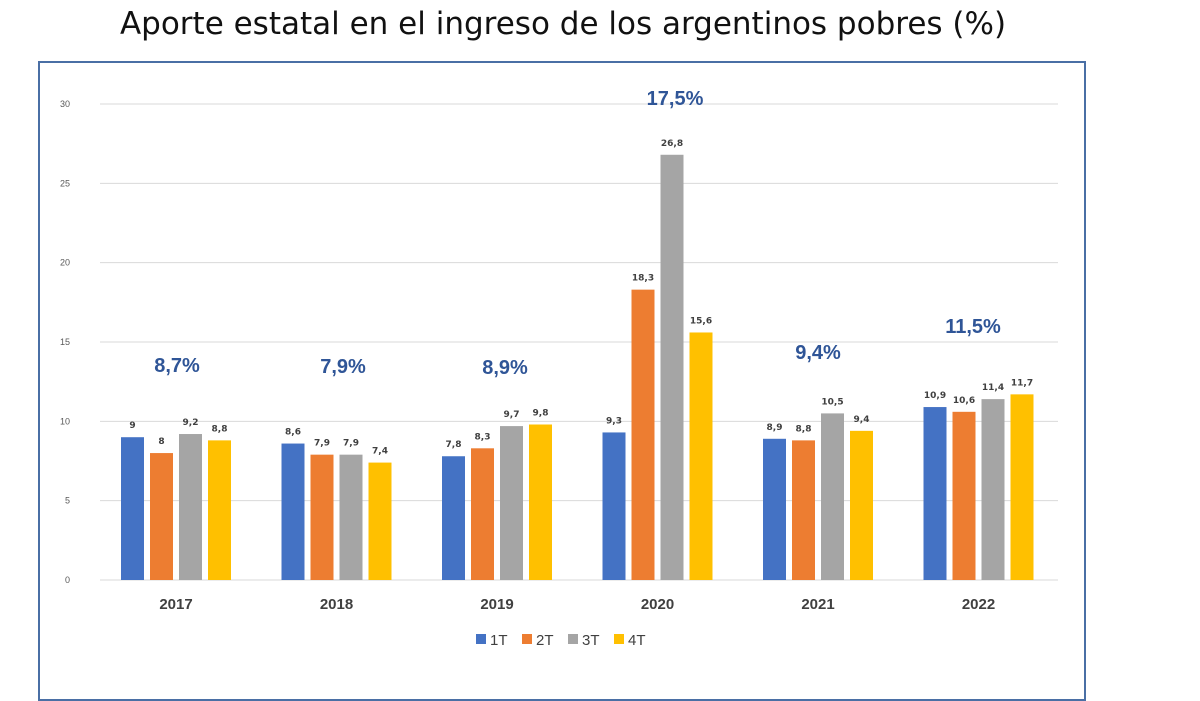 This screenshot has height=701, width=1200. I want to click on bar-3T-2018, so click(351, 517).